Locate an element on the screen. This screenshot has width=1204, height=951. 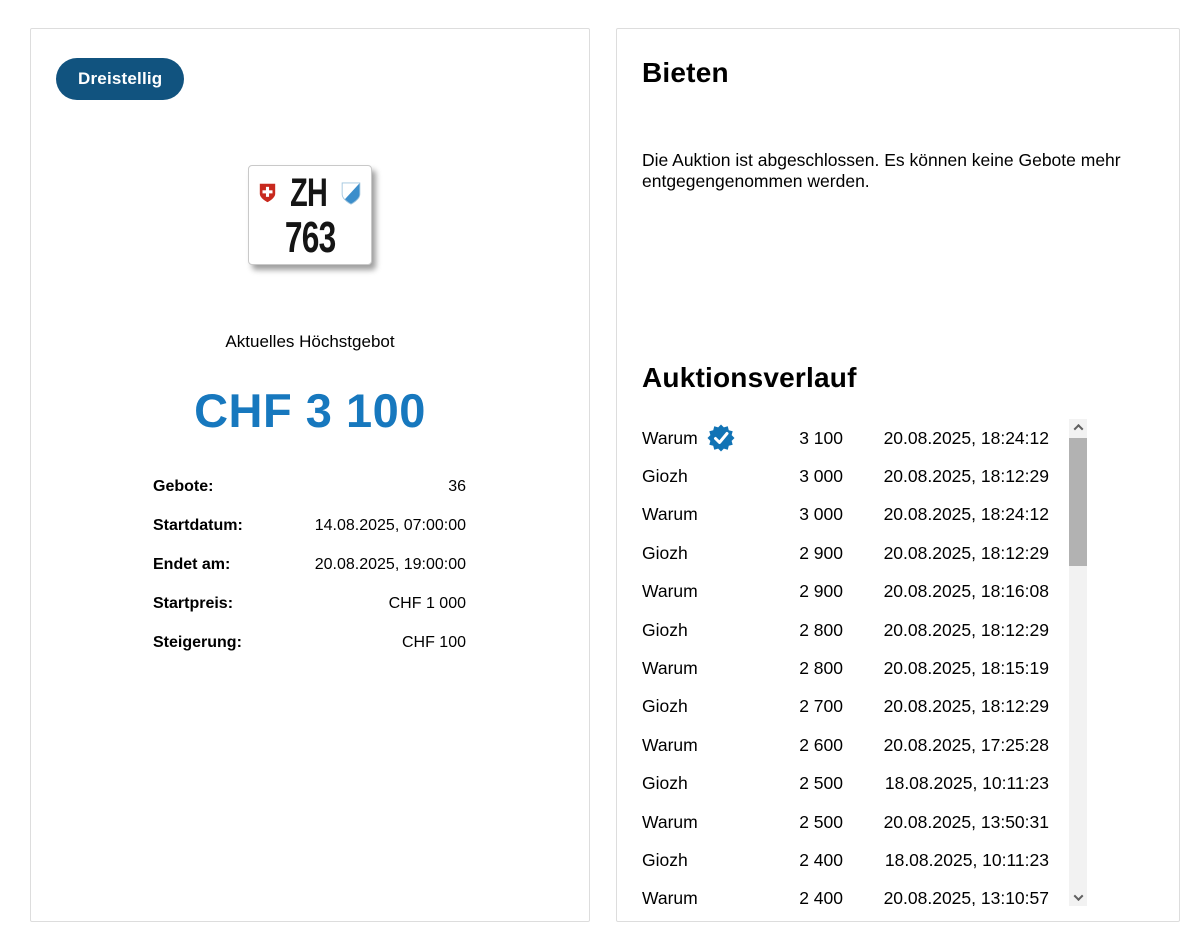
plate-top-row: ZH is located at coordinates (310, 193).